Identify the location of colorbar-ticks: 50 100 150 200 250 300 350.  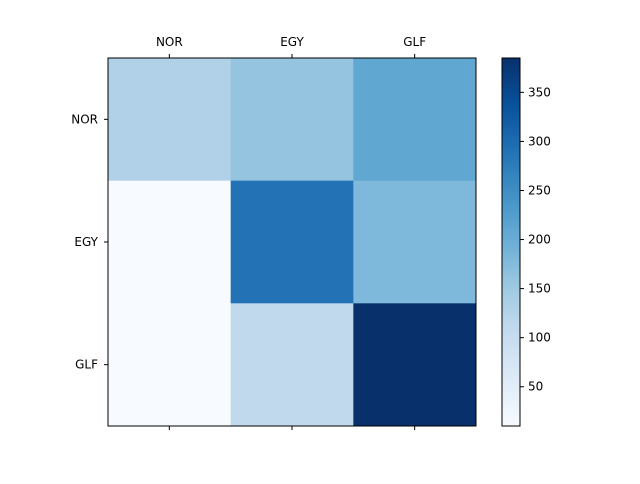
(535, 239).